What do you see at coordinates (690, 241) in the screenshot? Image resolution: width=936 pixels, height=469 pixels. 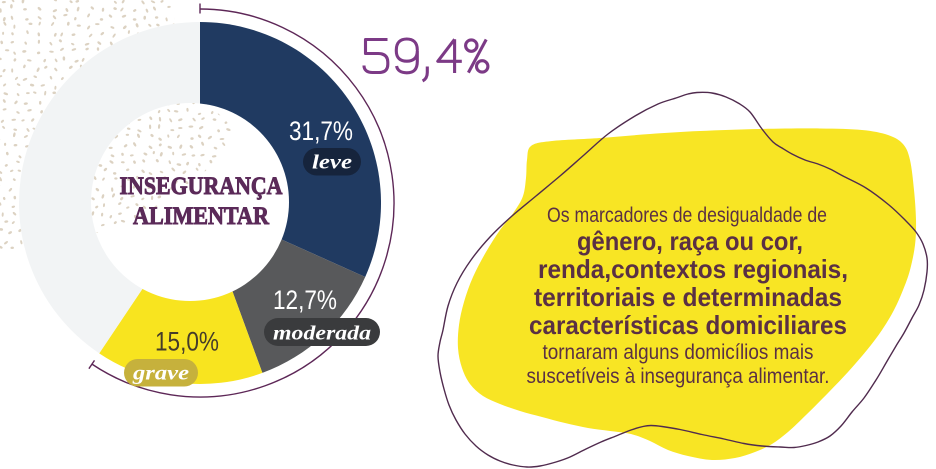 I see `svg-text: gênero, raça ou cor,` at bounding box center [690, 241].